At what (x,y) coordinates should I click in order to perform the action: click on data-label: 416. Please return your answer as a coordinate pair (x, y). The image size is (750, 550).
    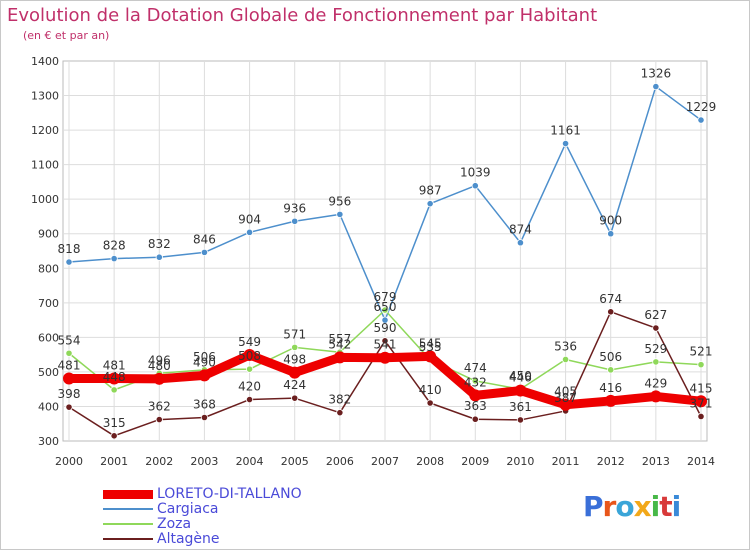
    Looking at the image, I should click on (610, 388).